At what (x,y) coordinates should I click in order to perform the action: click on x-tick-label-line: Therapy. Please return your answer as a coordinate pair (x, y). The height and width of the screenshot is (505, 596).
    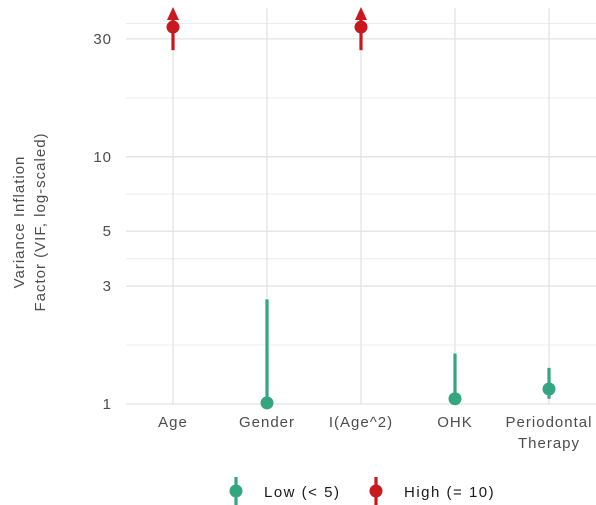
    Looking at the image, I should click on (549, 443).